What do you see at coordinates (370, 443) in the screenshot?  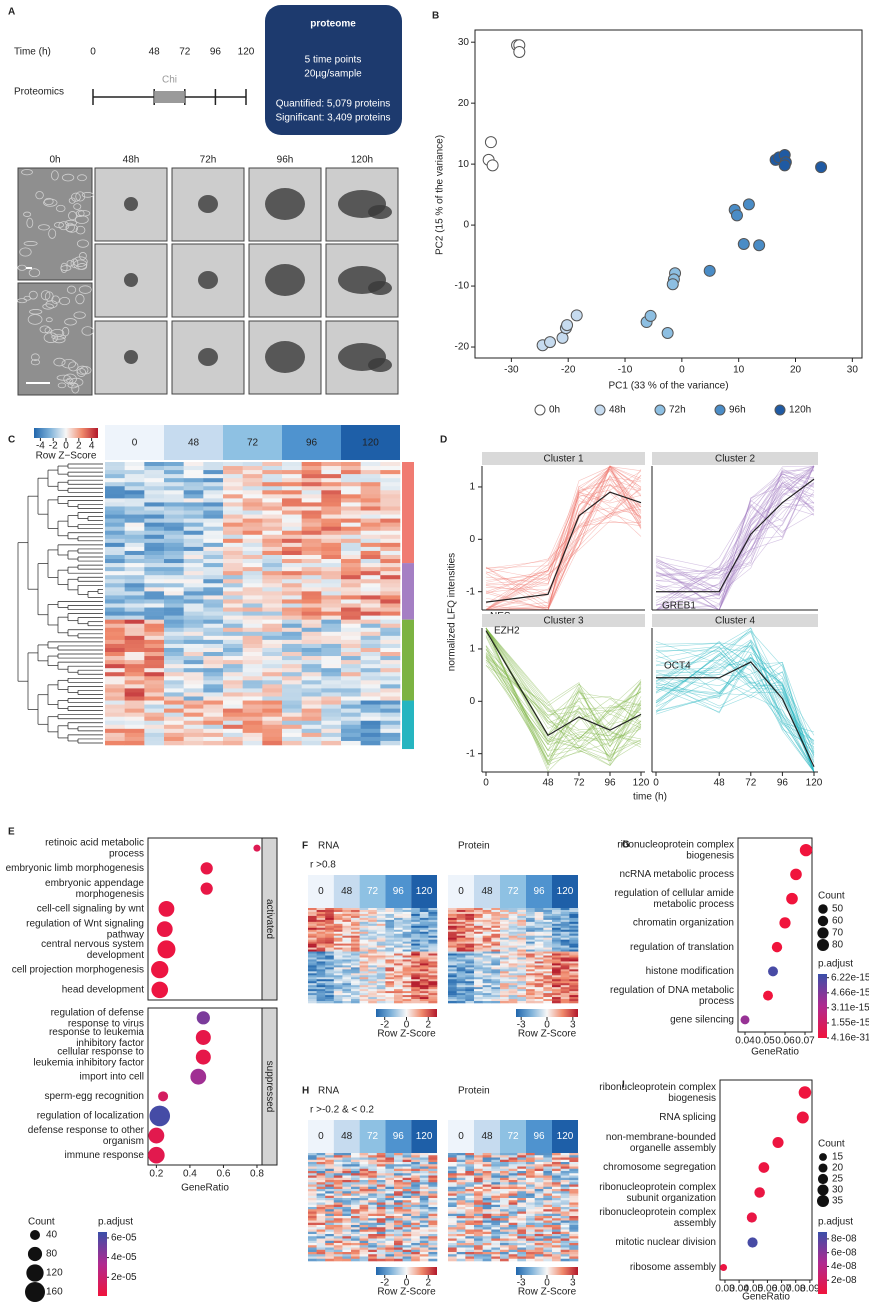 I see `column-header-label: 120` at bounding box center [370, 443].